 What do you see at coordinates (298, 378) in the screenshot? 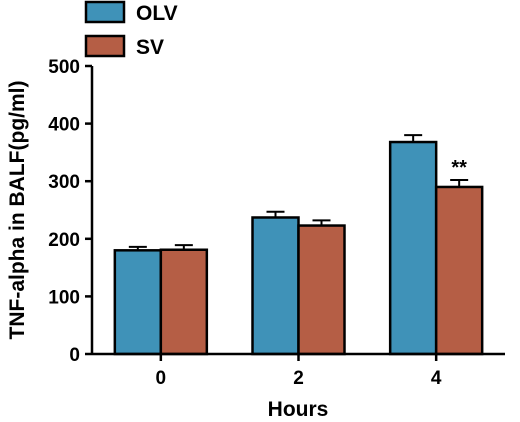
I see `x-tick-label: 2` at bounding box center [298, 378].